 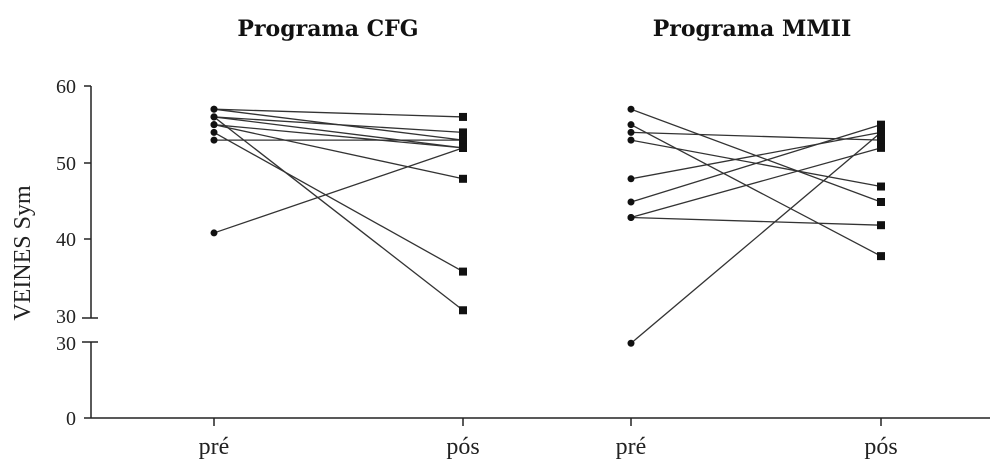 I want to click on y-axis: 60 50 40 30 30 0 VEINES Sym, so click(x=54, y=253).